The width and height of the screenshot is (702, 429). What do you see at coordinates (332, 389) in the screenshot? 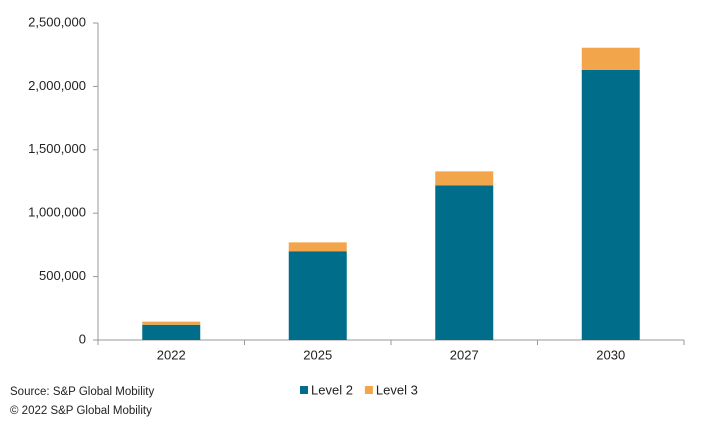
I see `legend-label: Level 2` at bounding box center [332, 389].